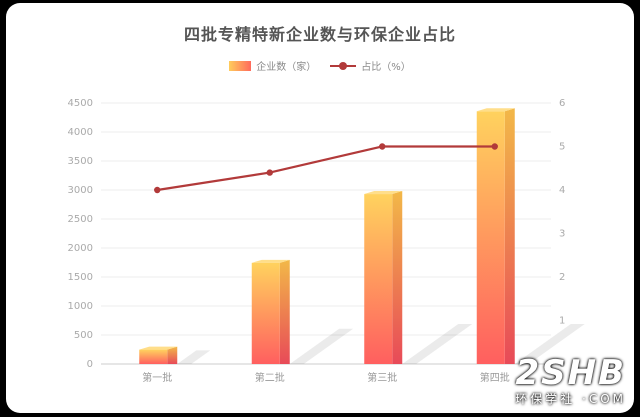 The width and height of the screenshot is (640, 417). Describe the element at coordinates (270, 377) in the screenshot. I see `x-tick-label: 第二批` at that location.